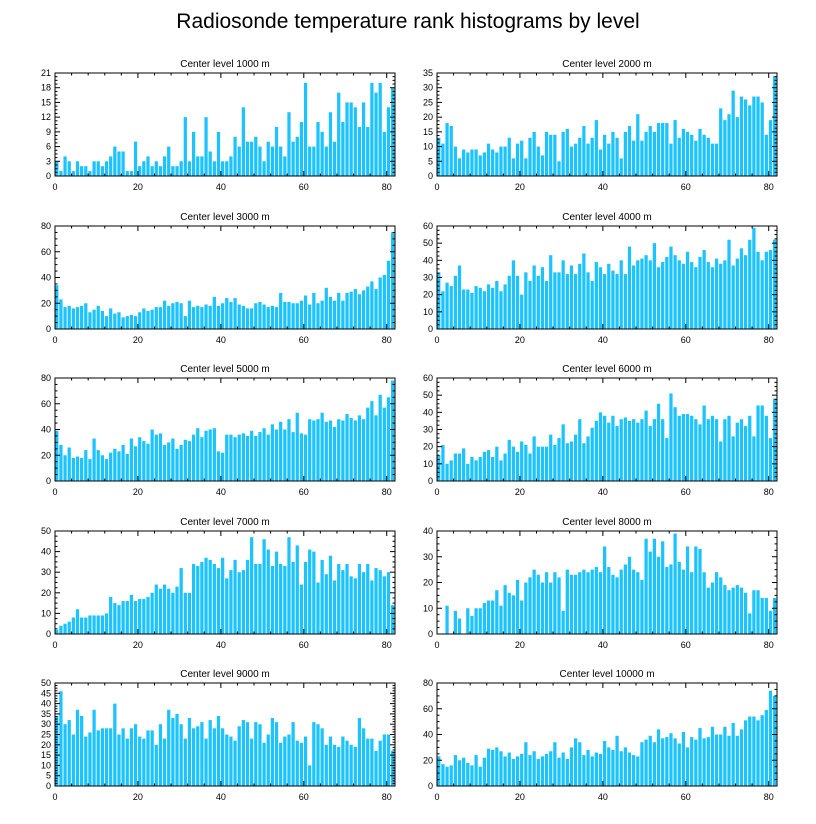 The height and width of the screenshot is (824, 816). Describe the element at coordinates (46, 724) in the screenshot. I see `y-tick-label: 30` at that location.